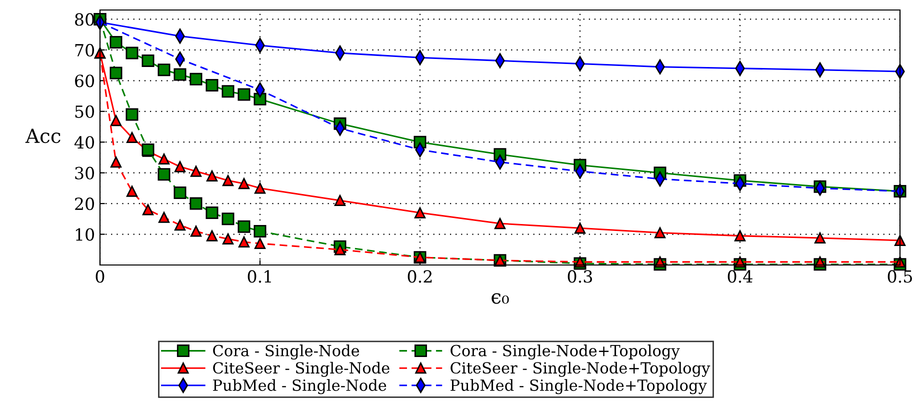 The width and height of the screenshot is (914, 402). Describe the element at coordinates (900, 276) in the screenshot. I see `x-tick-label: 0.5` at that location.